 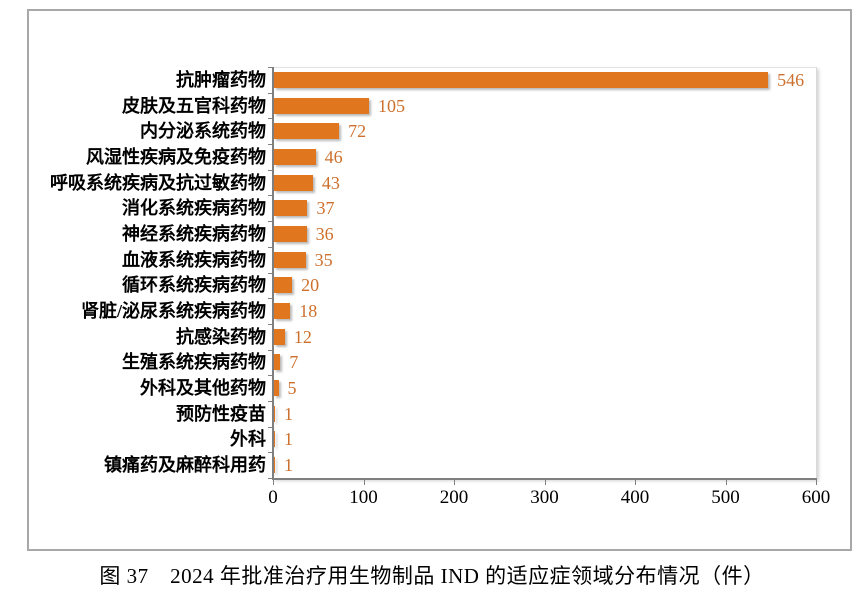 What do you see at coordinates (185, 465) in the screenshot?
I see `category-label: 镇痛药及麻醉科用药` at bounding box center [185, 465].